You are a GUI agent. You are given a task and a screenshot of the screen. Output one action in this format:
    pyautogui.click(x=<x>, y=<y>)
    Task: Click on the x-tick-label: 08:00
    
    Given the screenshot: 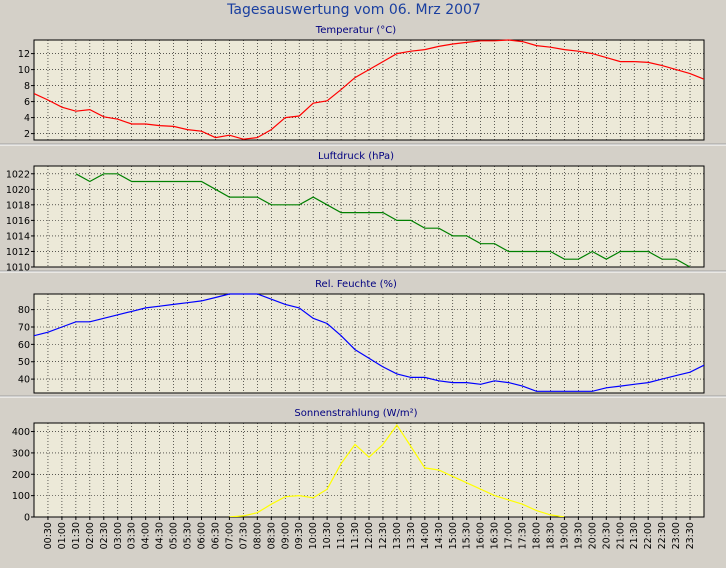 What is the action you would take?
    pyautogui.click(x=257, y=535)
    